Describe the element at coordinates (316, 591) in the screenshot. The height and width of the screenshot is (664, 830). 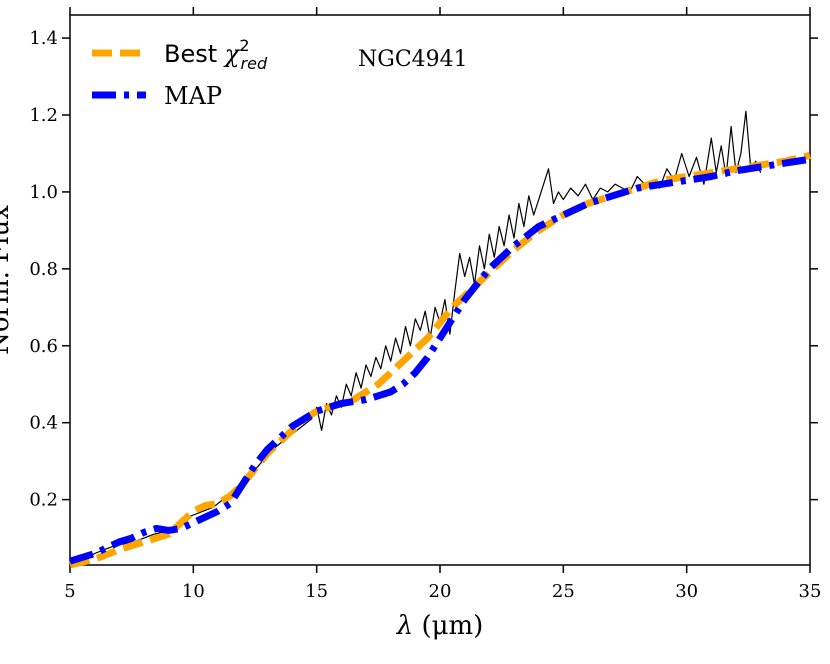
I see `x-tick-label: 15` at that location.